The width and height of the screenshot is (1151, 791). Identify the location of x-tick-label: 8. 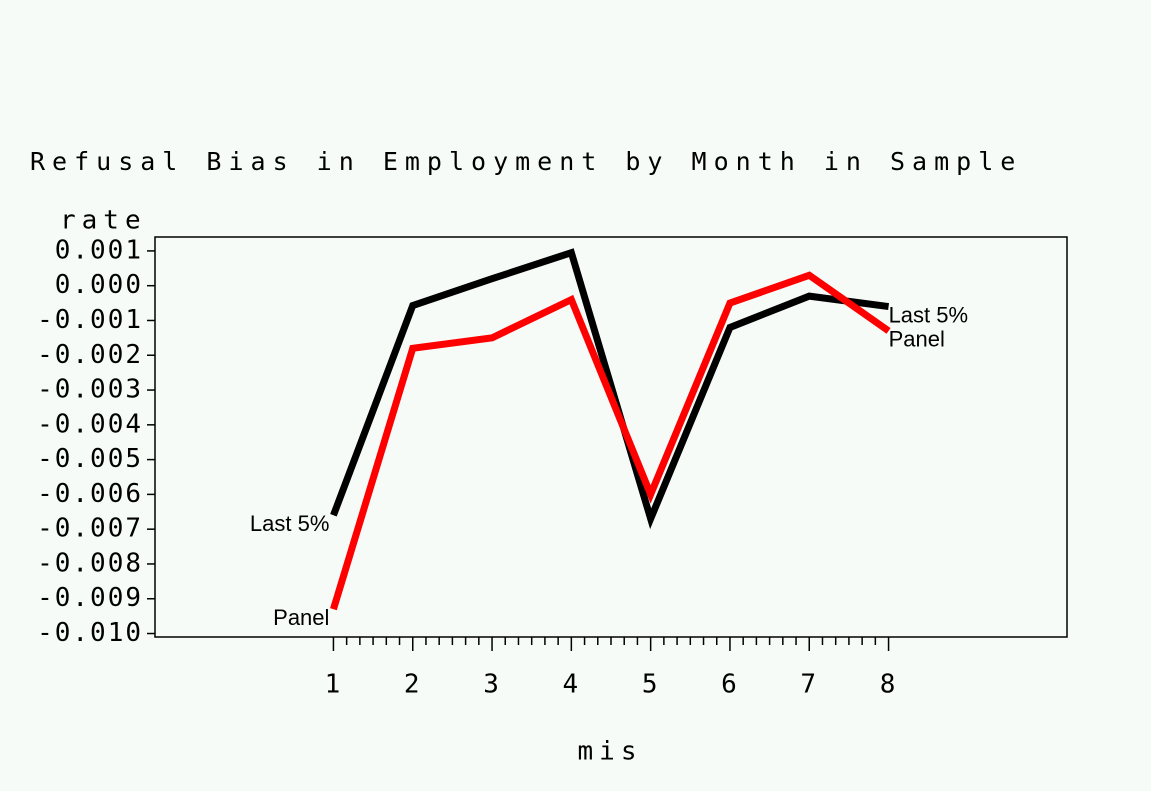
(889, 685).